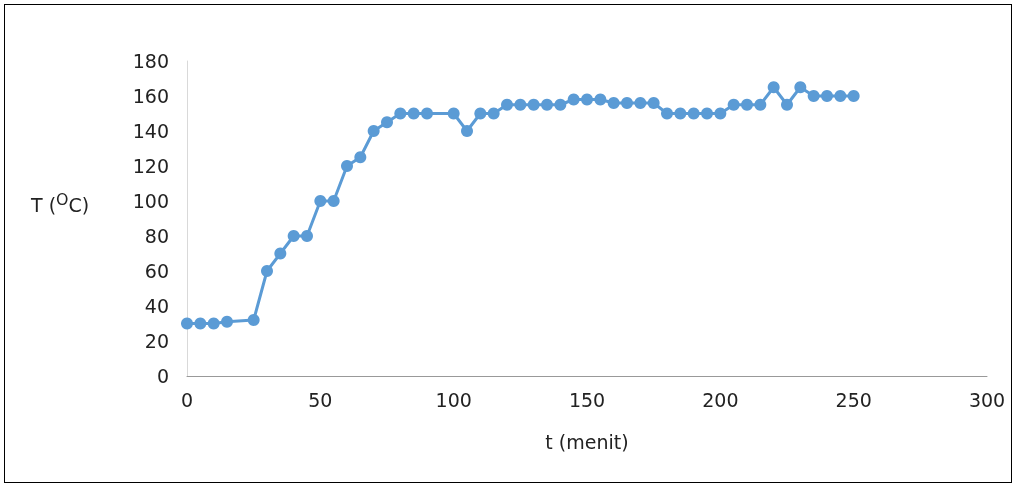 Image resolution: width=1018 pixels, height=489 pixels. I want to click on x-tick-label: 0, so click(187, 399).